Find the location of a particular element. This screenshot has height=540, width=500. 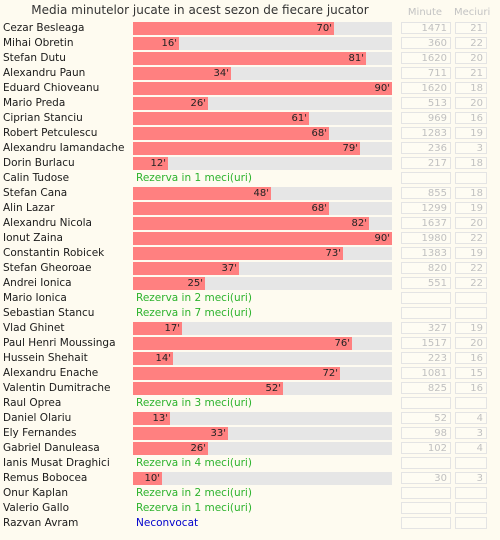

player-row: Mario Ionica Rezerva in 2 meci(uri) is located at coordinates (250, 298).